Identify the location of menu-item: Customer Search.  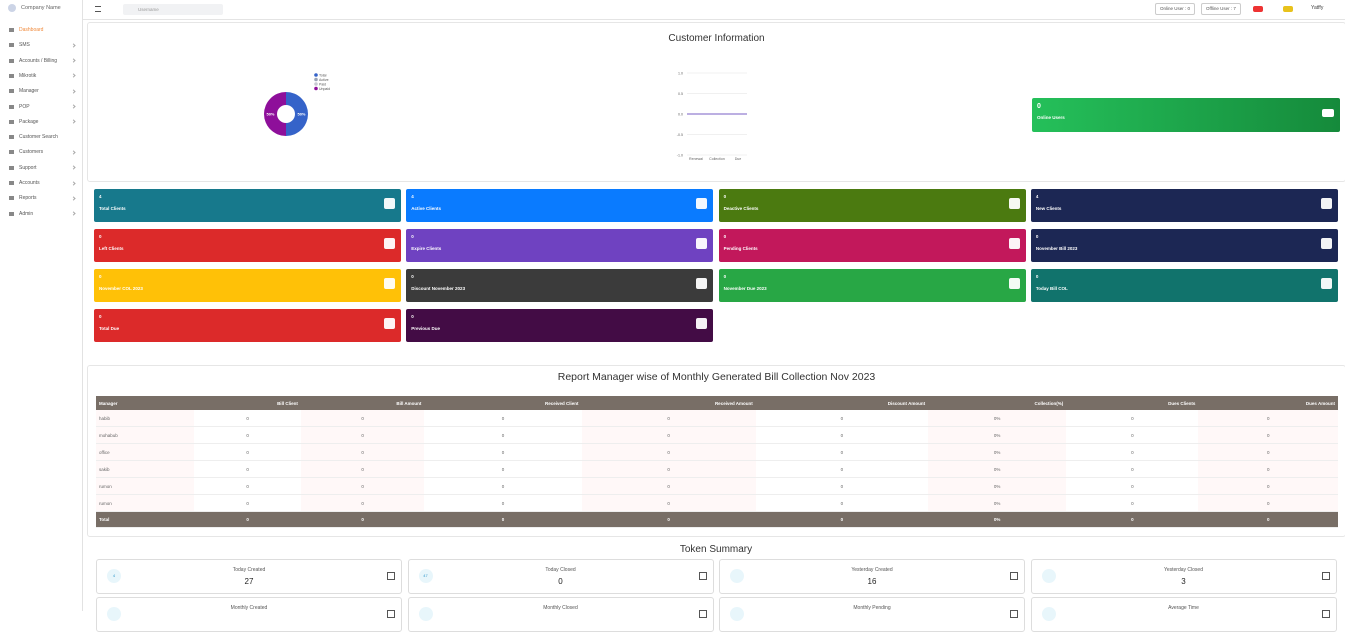
(42, 137).